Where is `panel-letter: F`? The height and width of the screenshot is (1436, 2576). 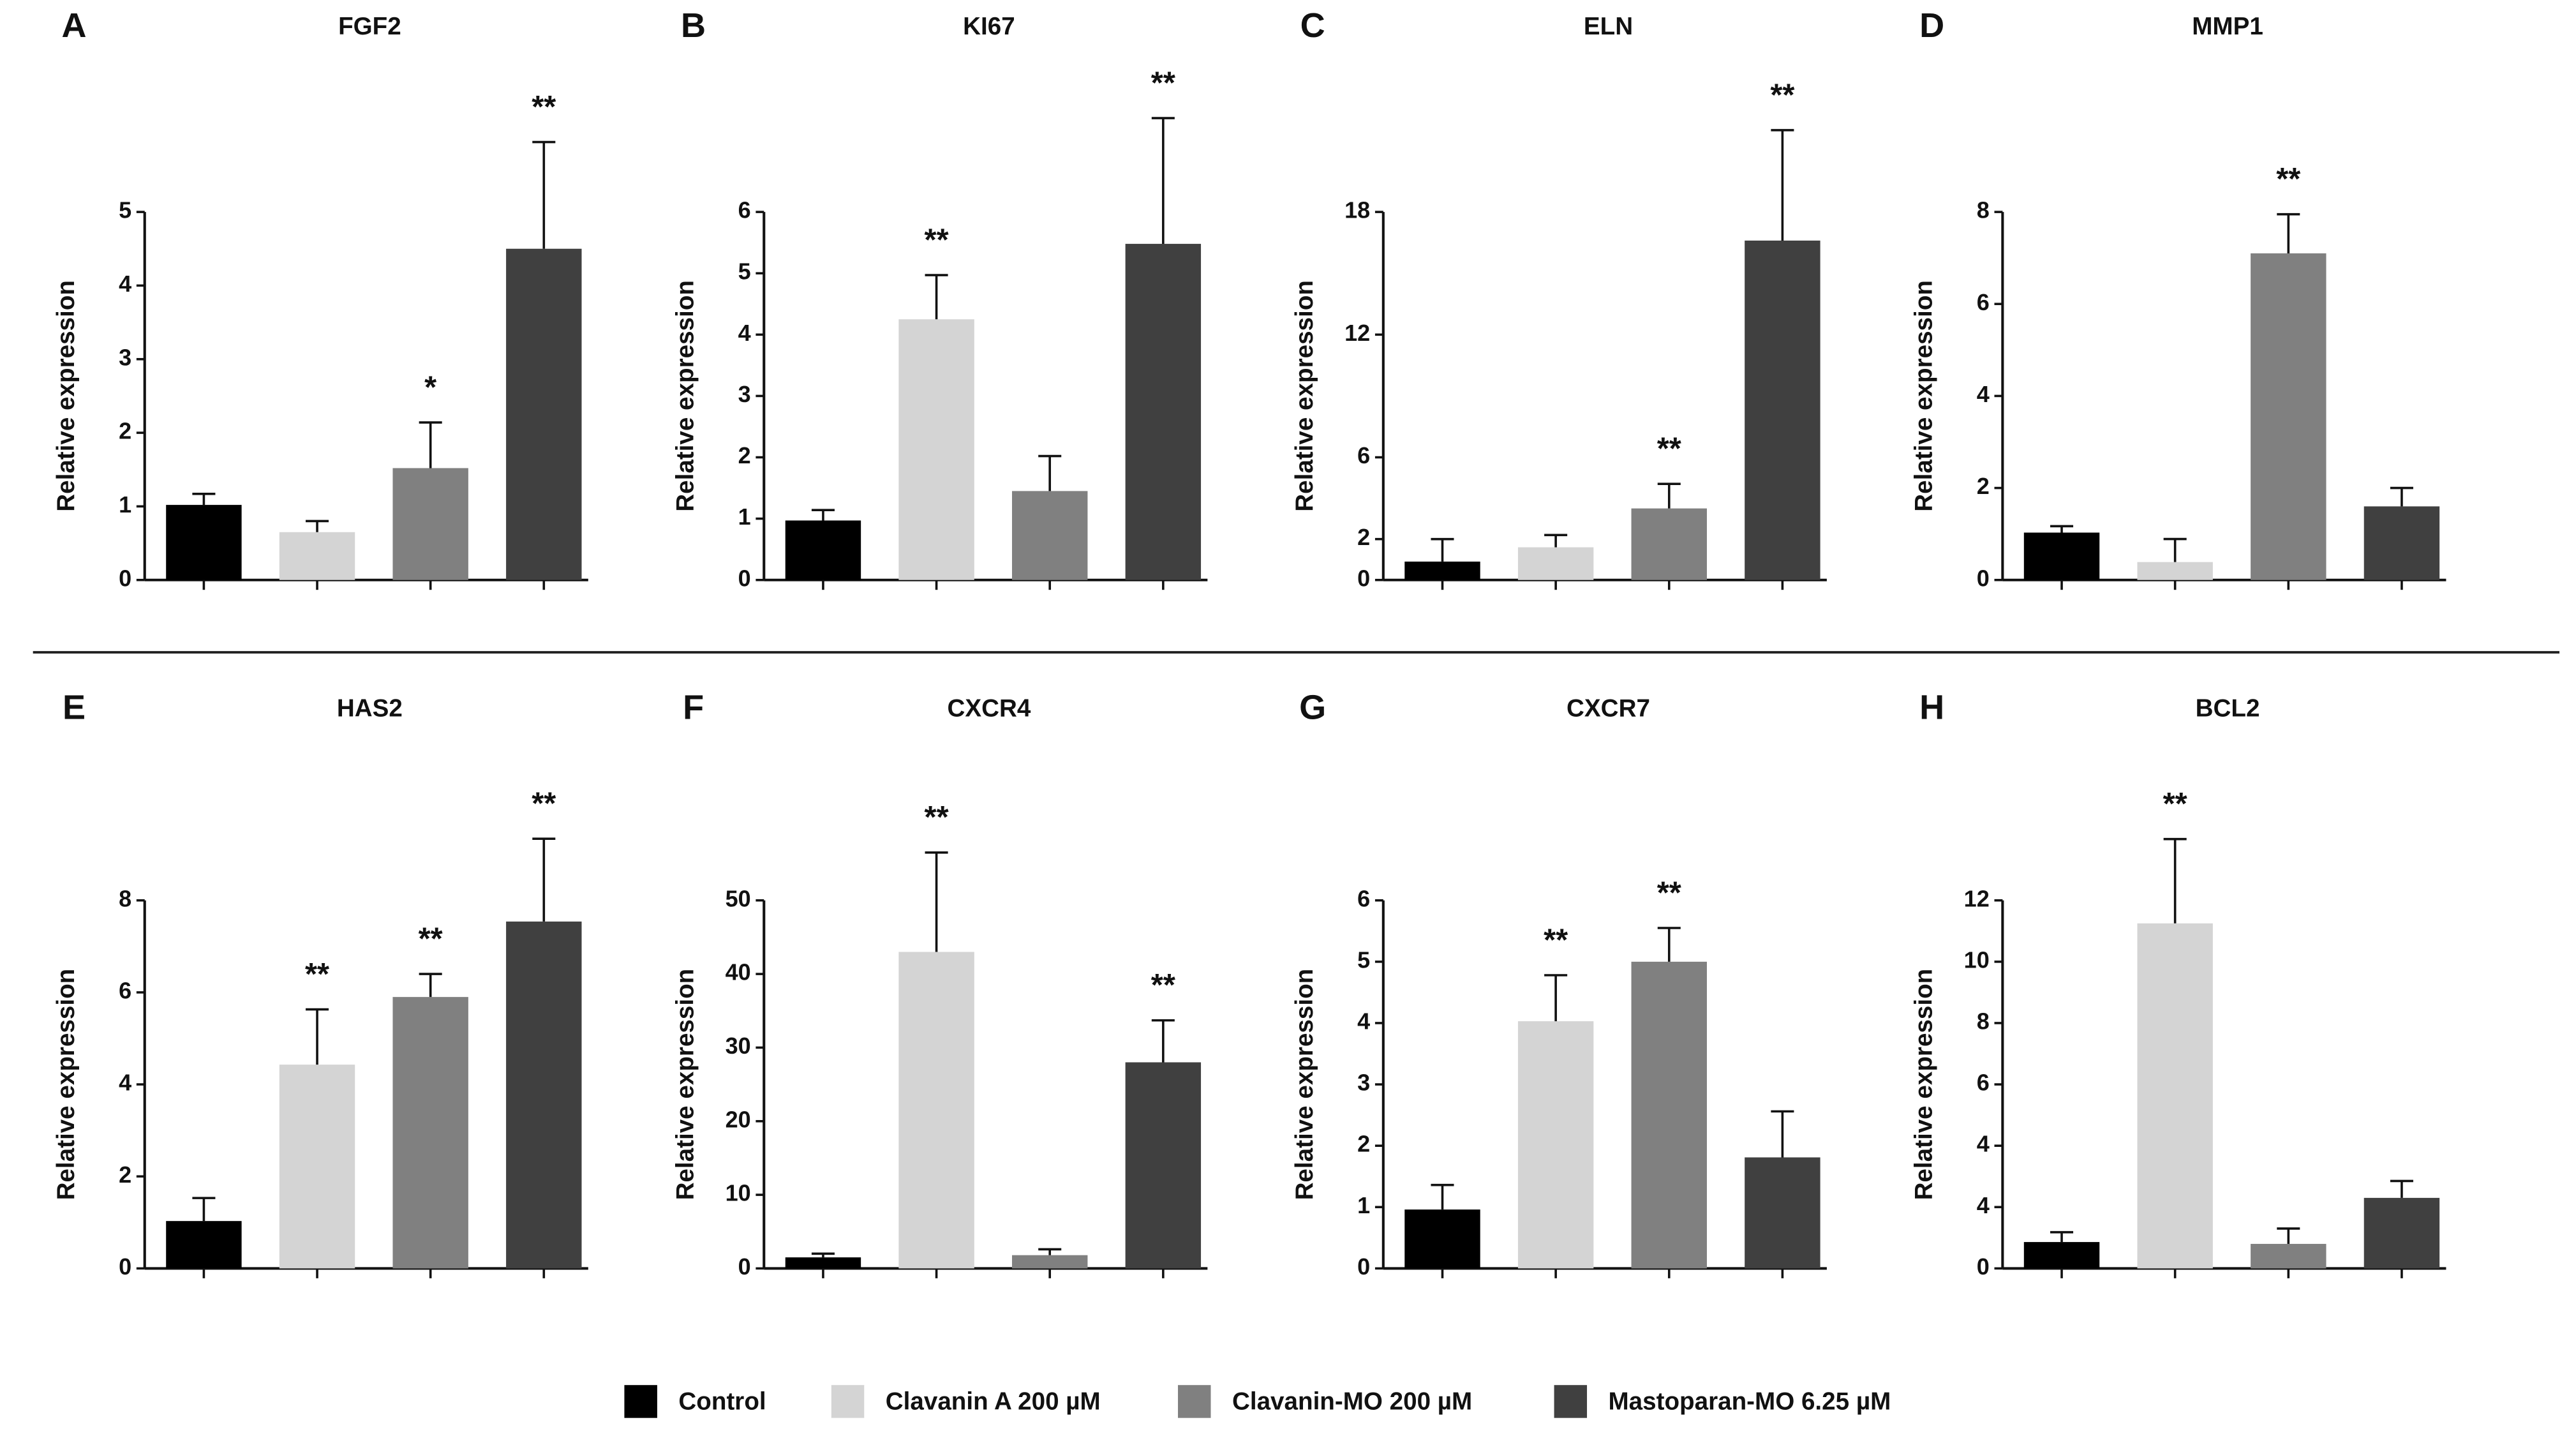
panel-letter: F is located at coordinates (693, 707).